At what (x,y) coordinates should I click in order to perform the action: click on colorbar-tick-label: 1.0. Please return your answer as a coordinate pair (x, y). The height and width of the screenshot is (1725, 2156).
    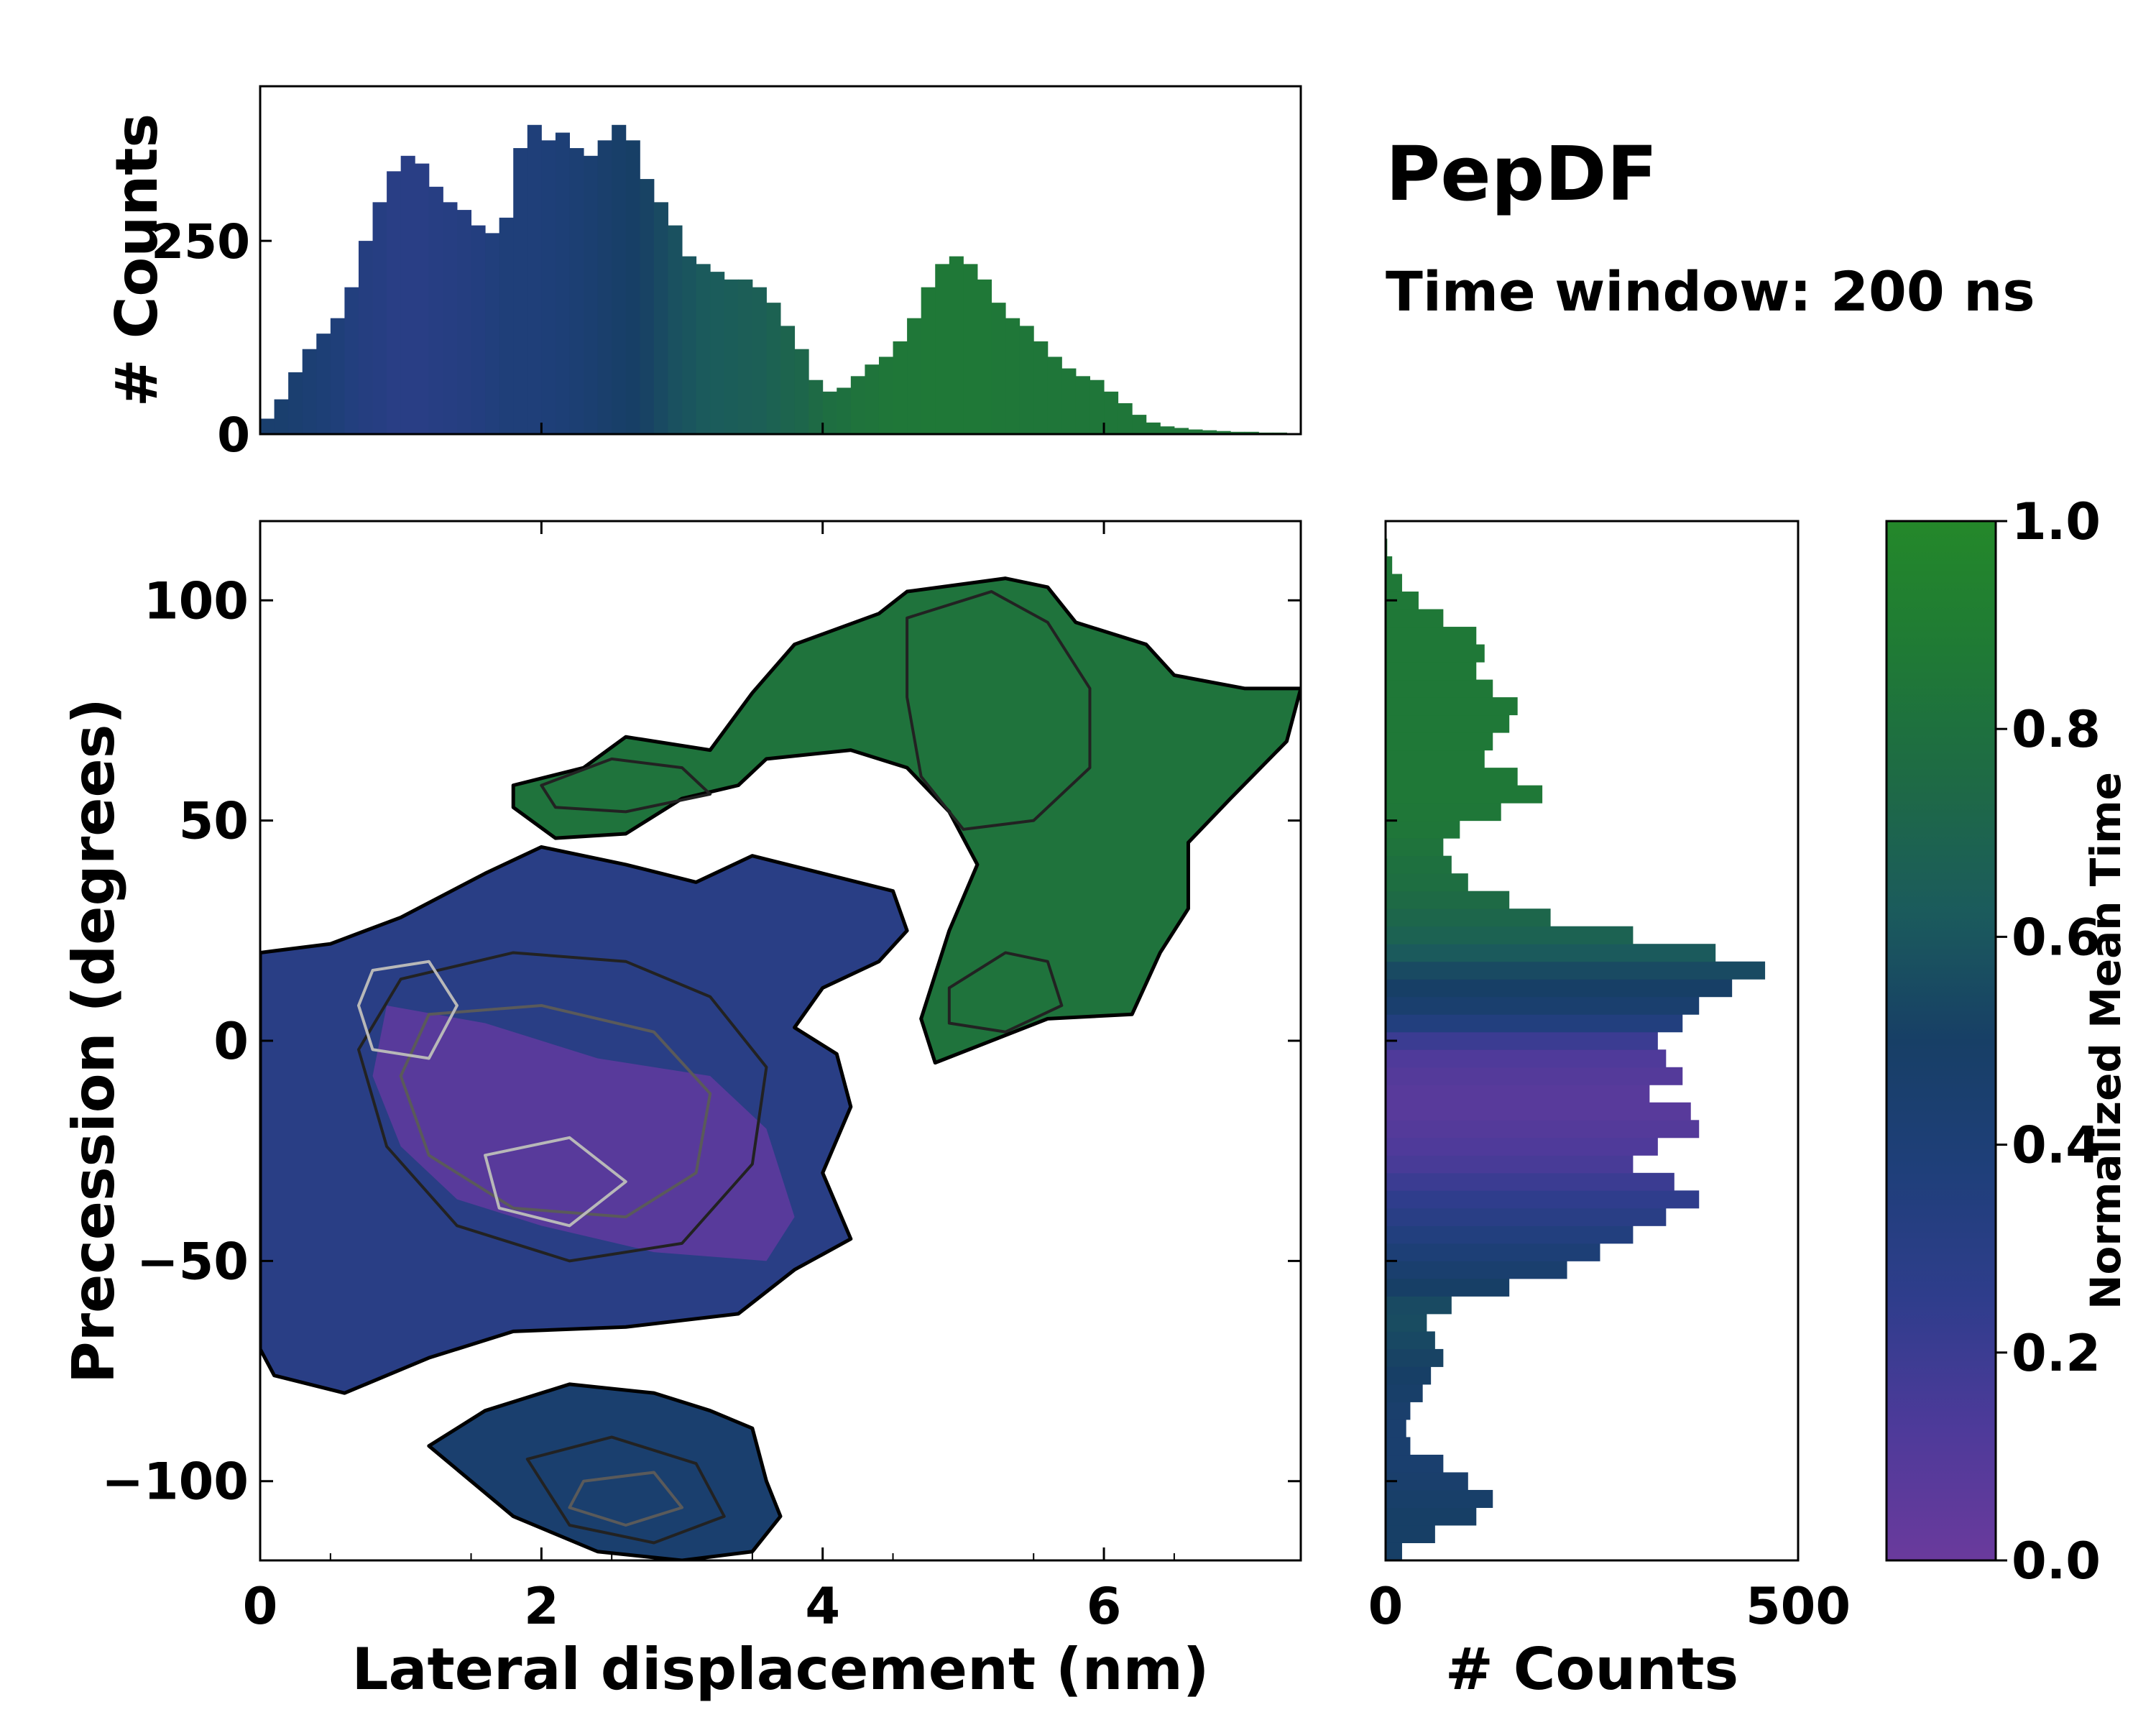
    Looking at the image, I should click on (2056, 521).